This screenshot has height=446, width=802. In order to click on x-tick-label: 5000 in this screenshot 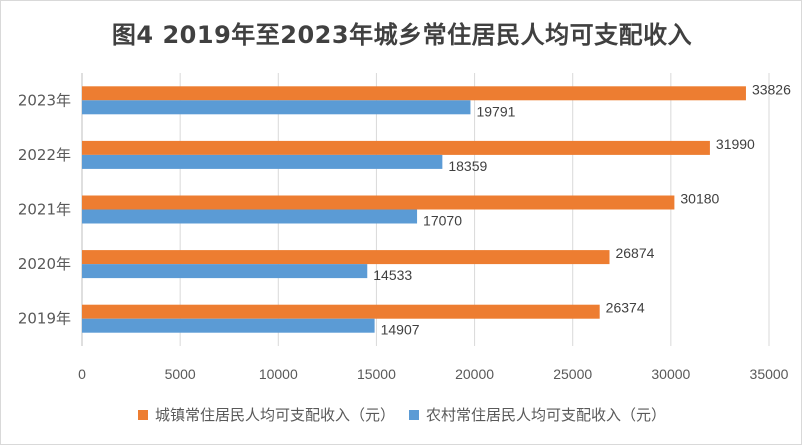, I will do `click(180, 374)`.